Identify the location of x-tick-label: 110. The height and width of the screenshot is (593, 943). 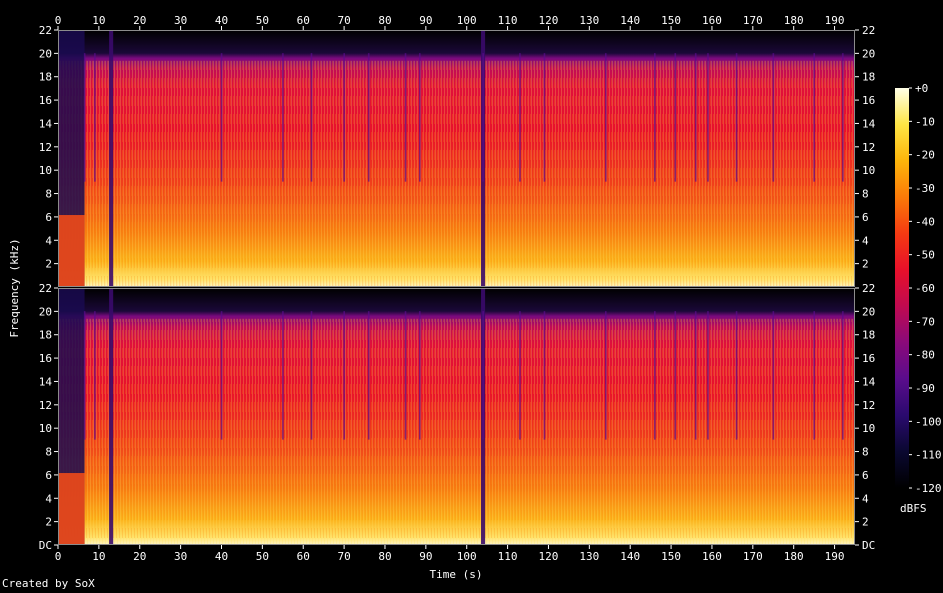
(508, 556).